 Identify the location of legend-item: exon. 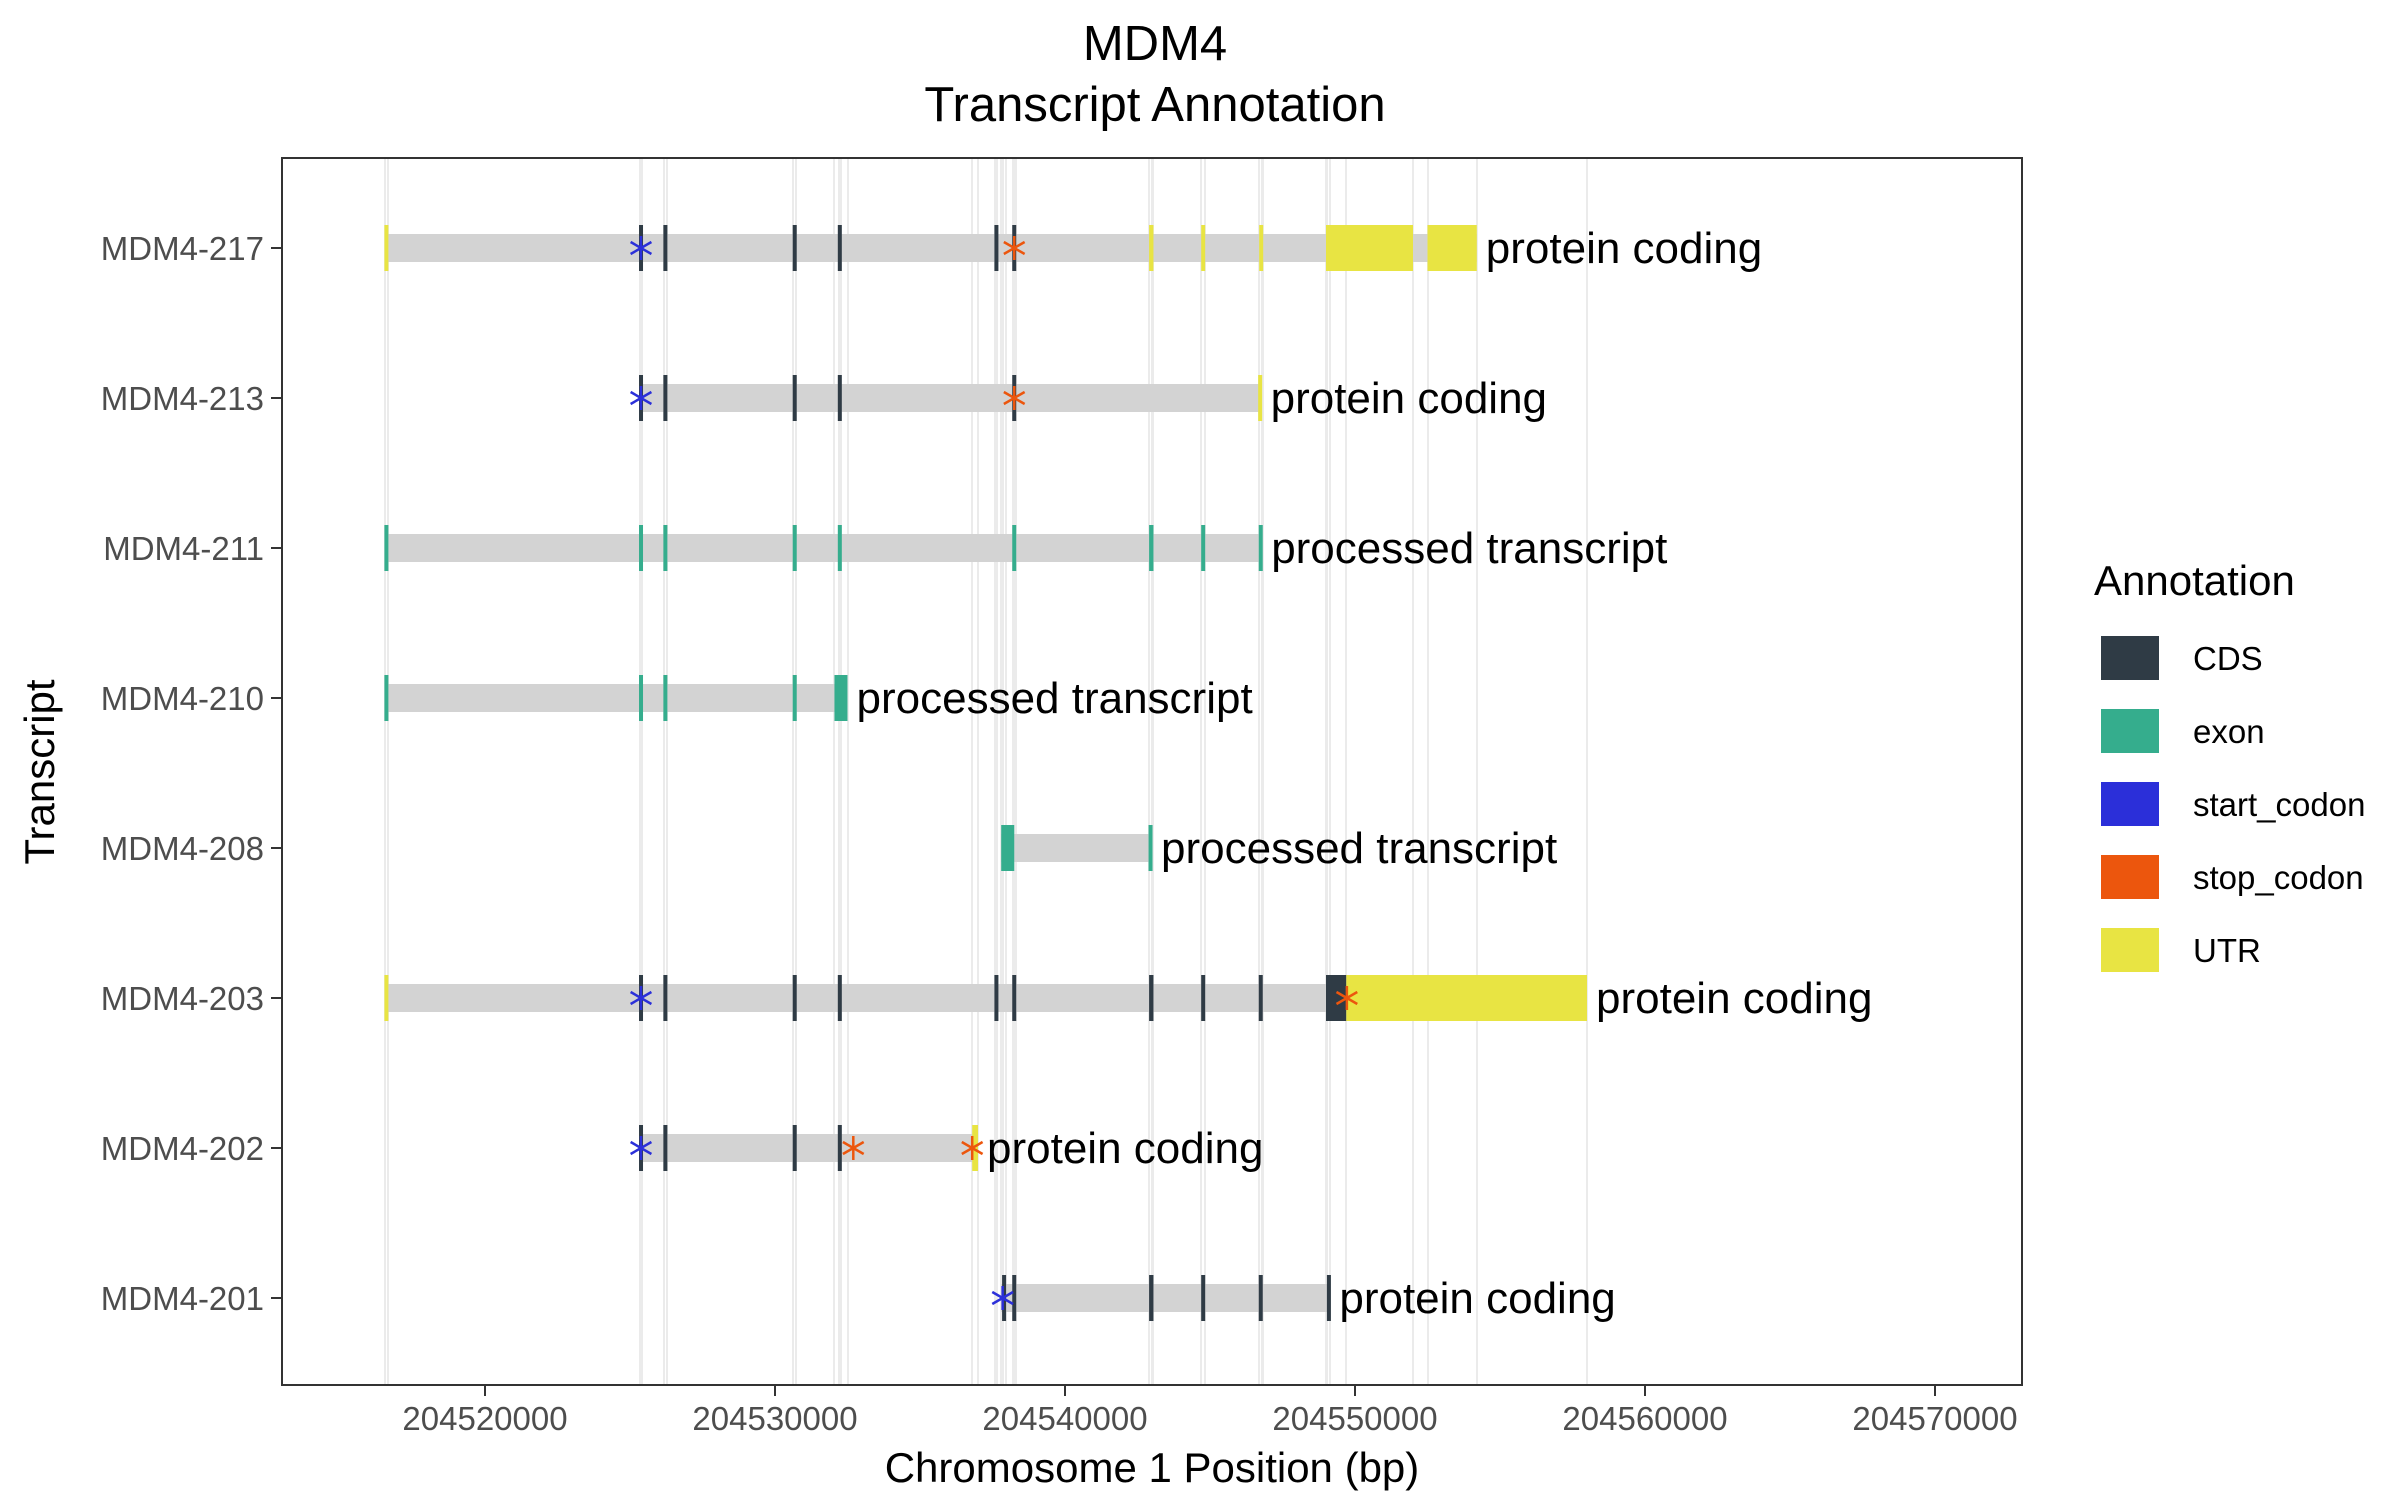
(2183, 731).